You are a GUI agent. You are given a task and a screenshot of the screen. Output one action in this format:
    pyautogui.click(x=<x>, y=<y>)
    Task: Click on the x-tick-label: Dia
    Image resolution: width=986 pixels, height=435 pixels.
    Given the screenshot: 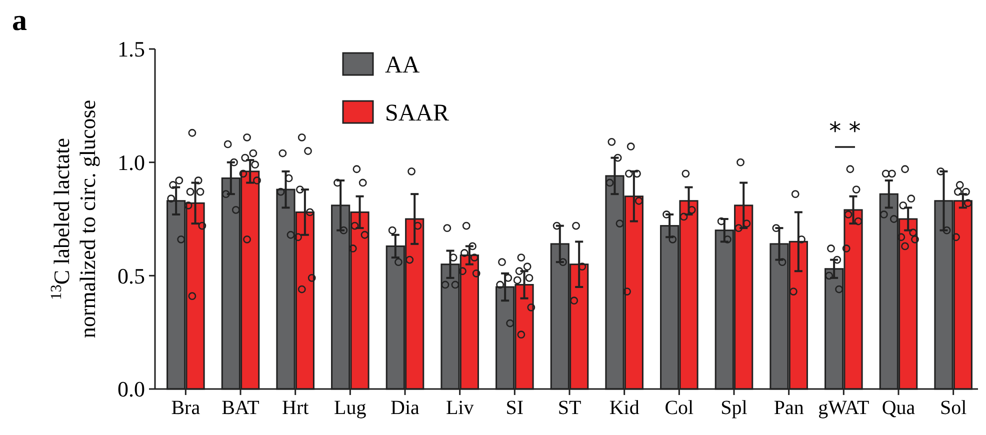 What is the action you would take?
    pyautogui.click(x=405, y=408)
    